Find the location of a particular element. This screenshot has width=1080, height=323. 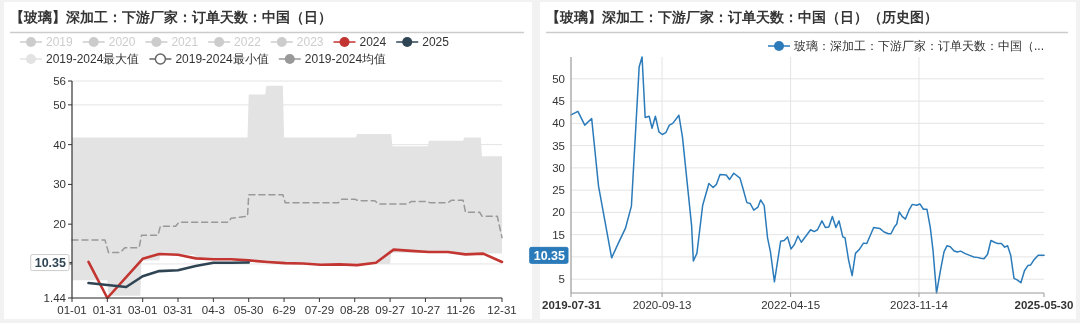

y-tick-label: 56 is located at coordinates (59, 81).